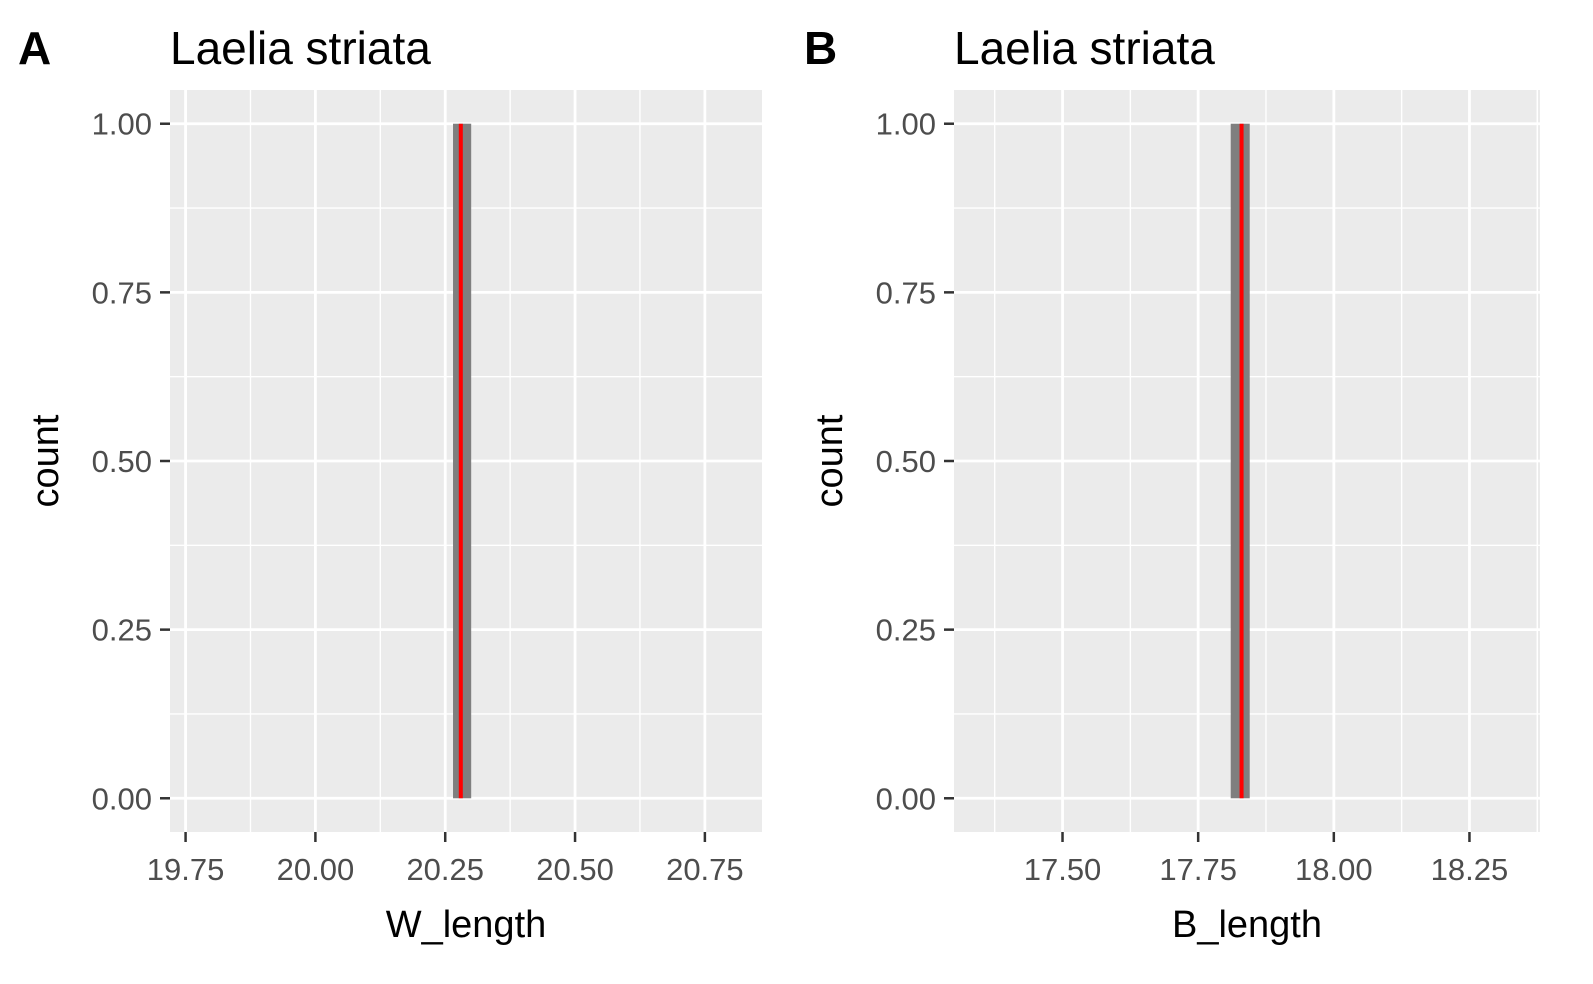 This screenshot has width=1593, height=984. Describe the element at coordinates (1247, 925) in the screenshot. I see `x-axis-title: B_length` at that location.